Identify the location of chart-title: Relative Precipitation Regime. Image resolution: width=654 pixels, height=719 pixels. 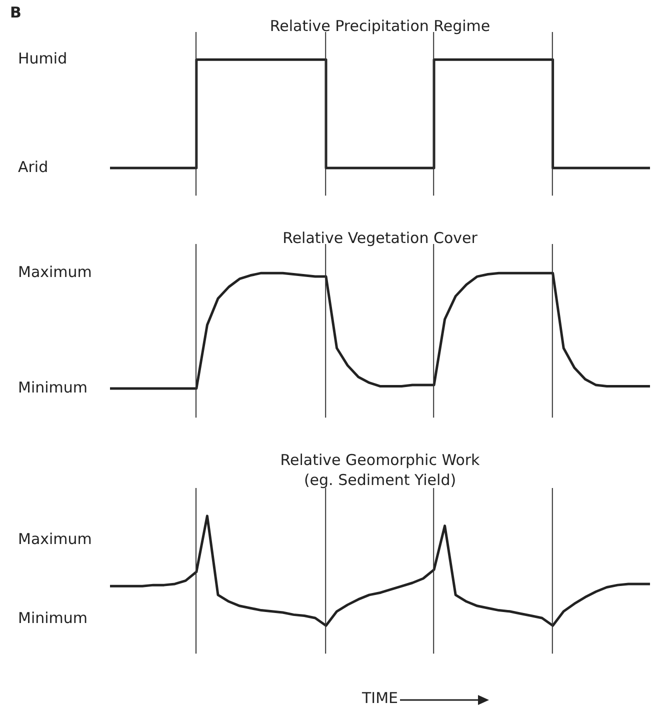
(380, 25).